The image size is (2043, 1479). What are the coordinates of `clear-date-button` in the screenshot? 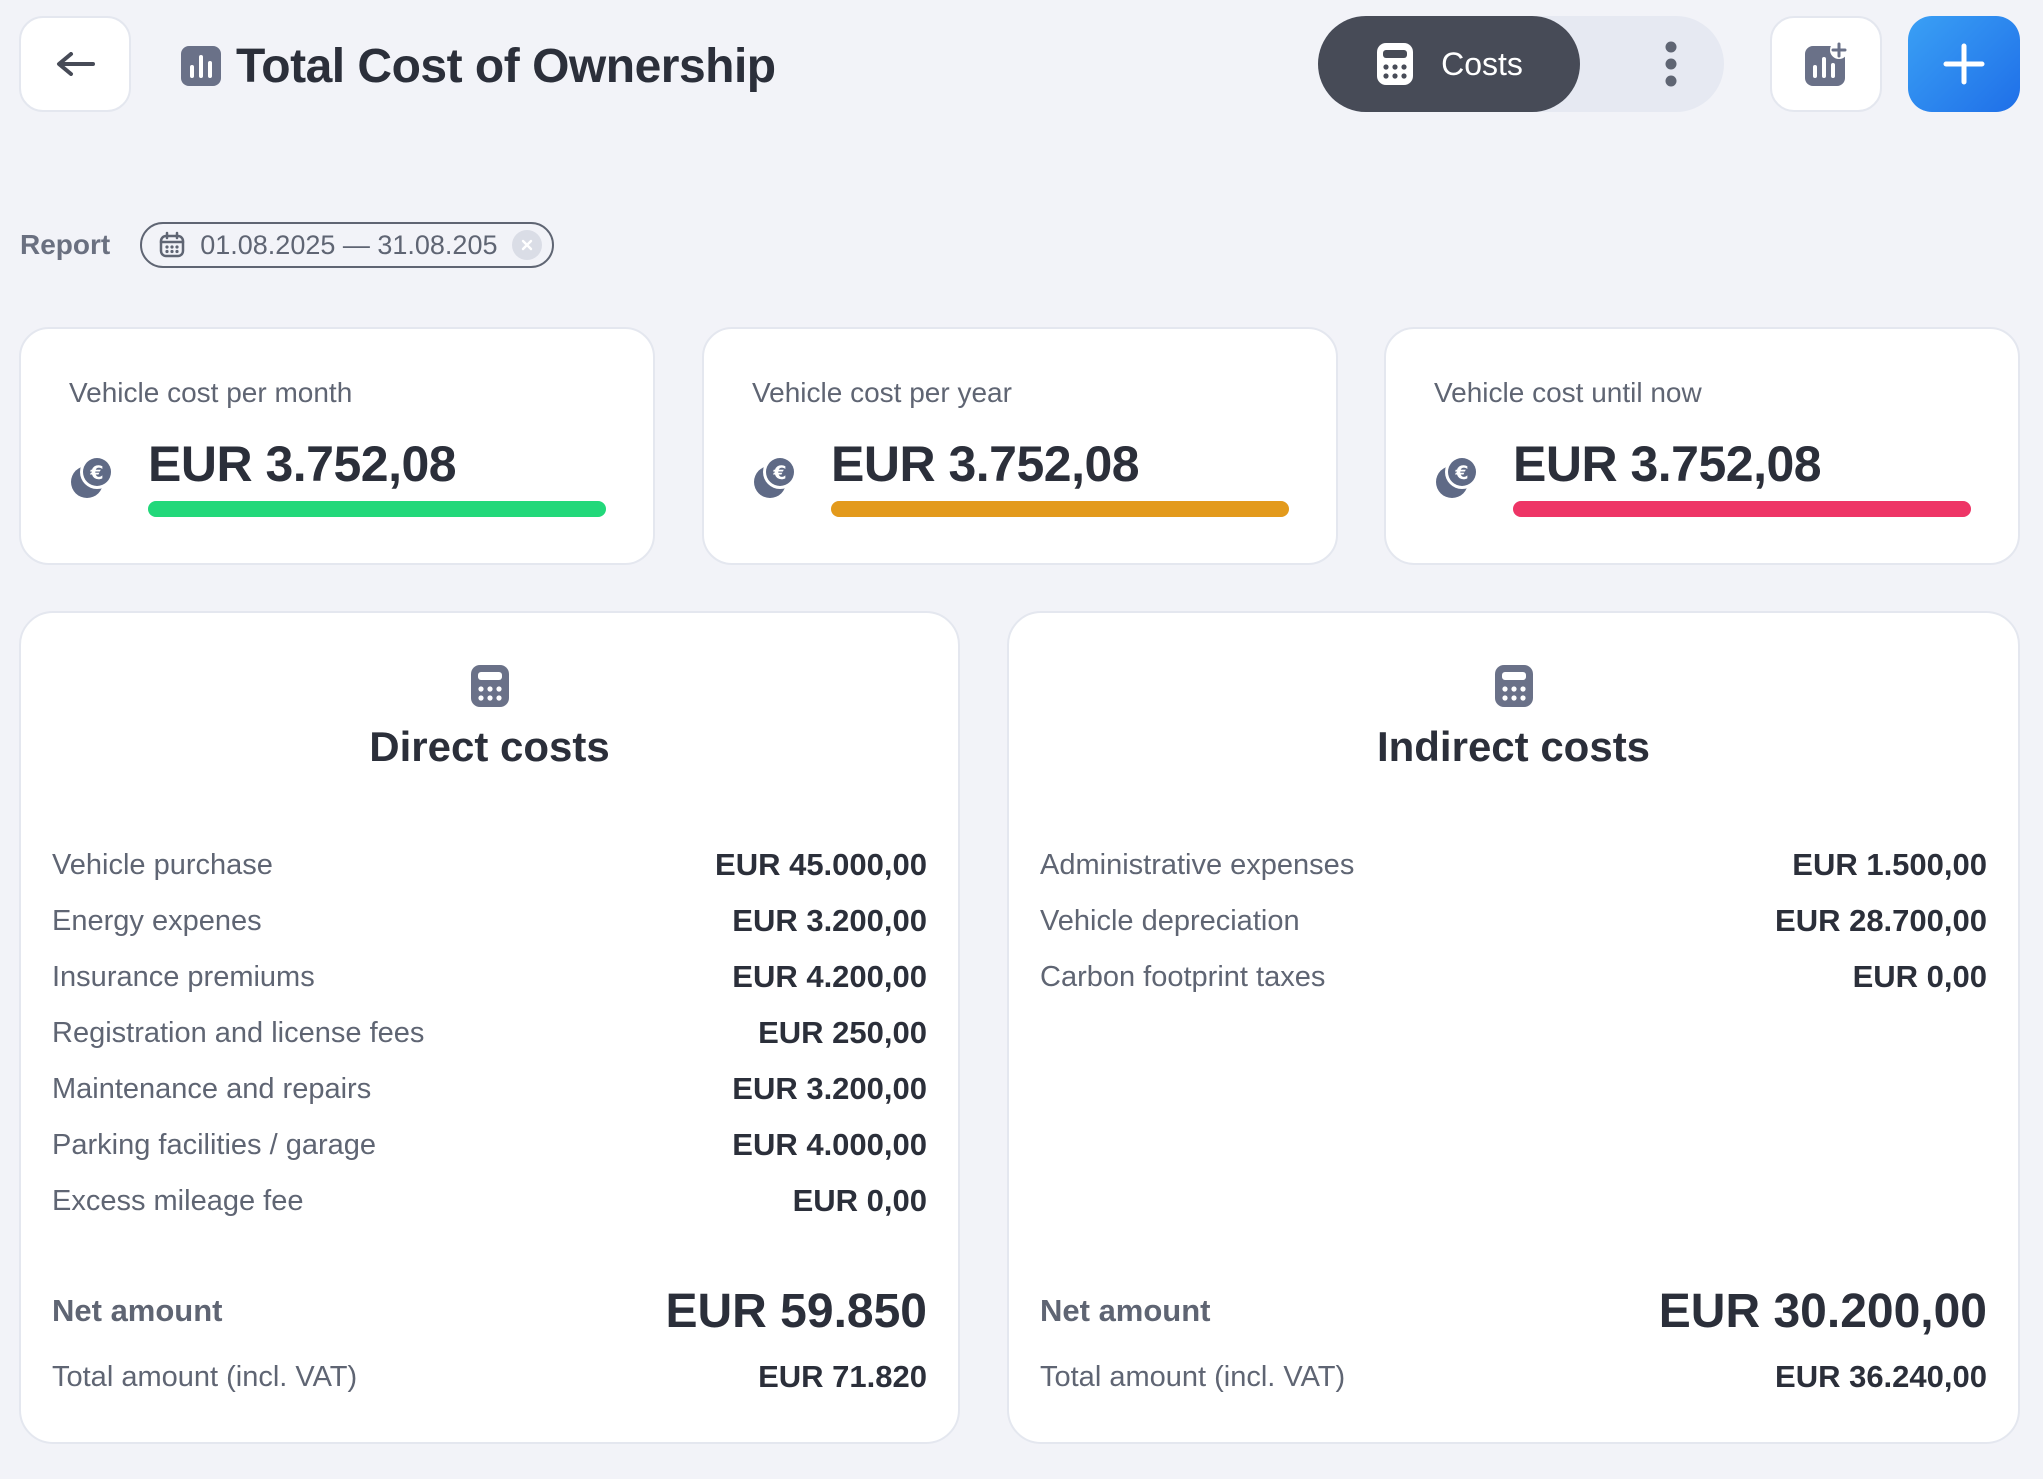 It's located at (526, 245).